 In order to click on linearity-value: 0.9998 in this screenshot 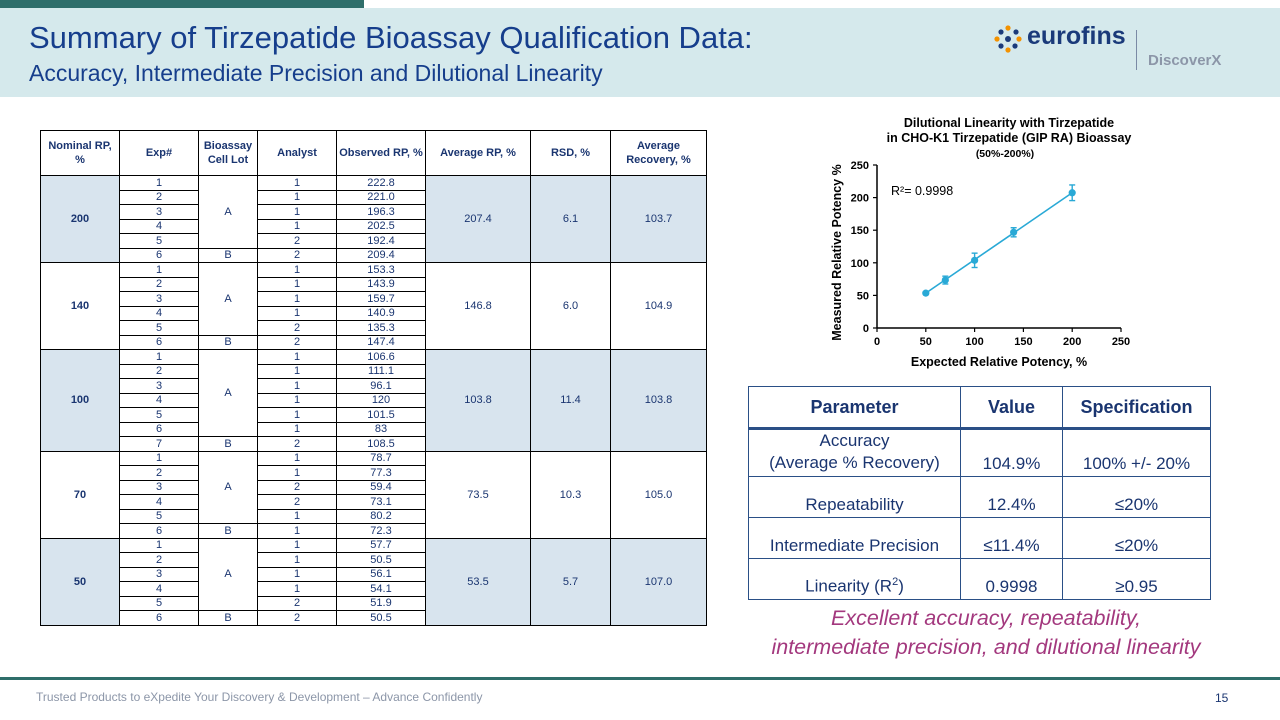, I will do `click(1011, 579)`.